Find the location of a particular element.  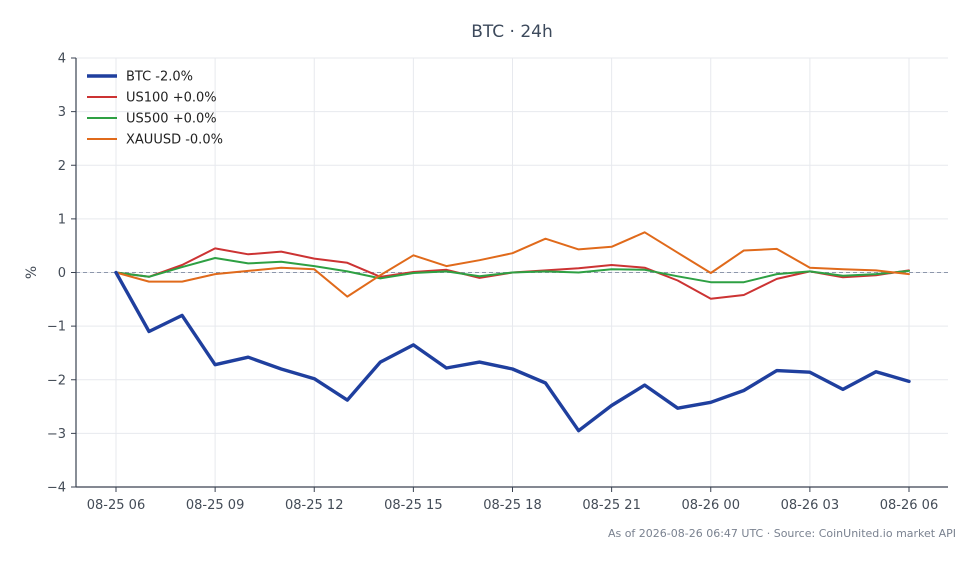

x-tick-label: 08-26 00 is located at coordinates (711, 505).